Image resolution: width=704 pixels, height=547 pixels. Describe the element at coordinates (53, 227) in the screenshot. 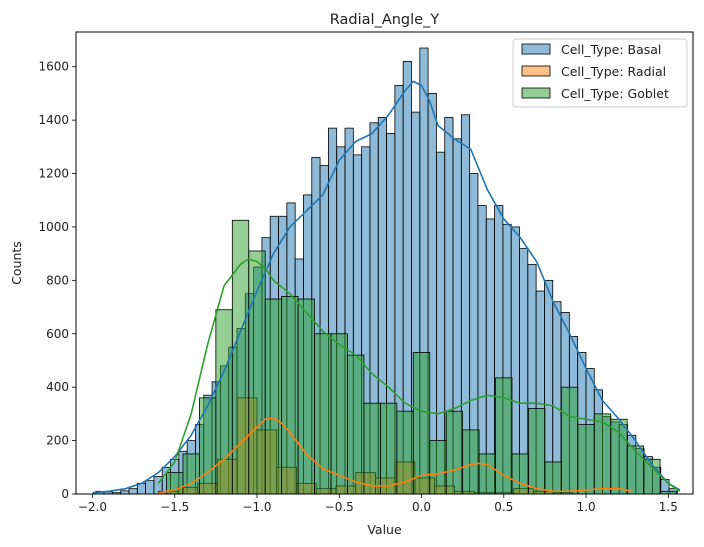

I see `y-tick-label: 1000` at that location.